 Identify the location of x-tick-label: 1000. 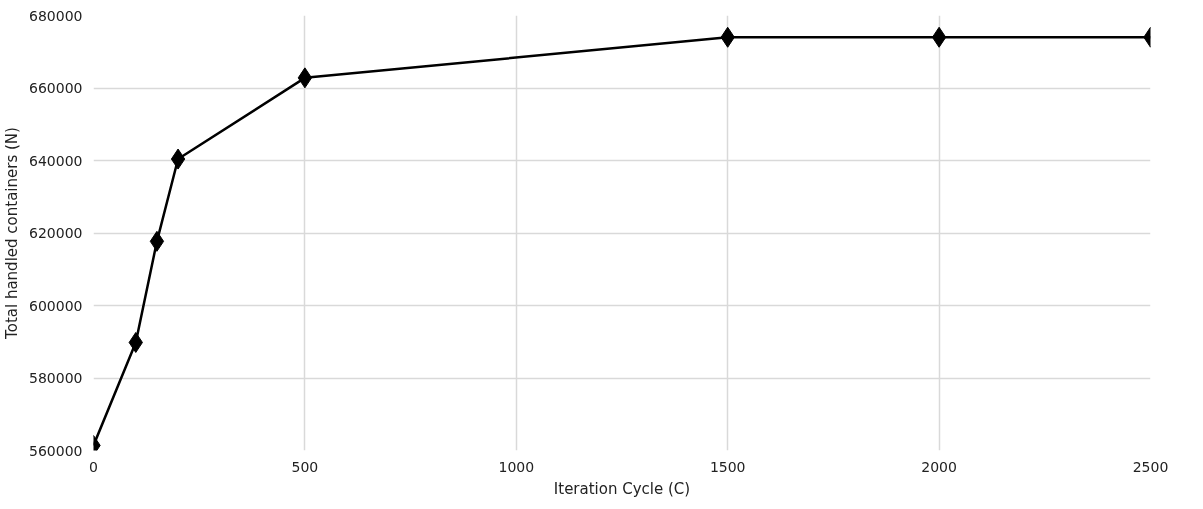
(516, 466).